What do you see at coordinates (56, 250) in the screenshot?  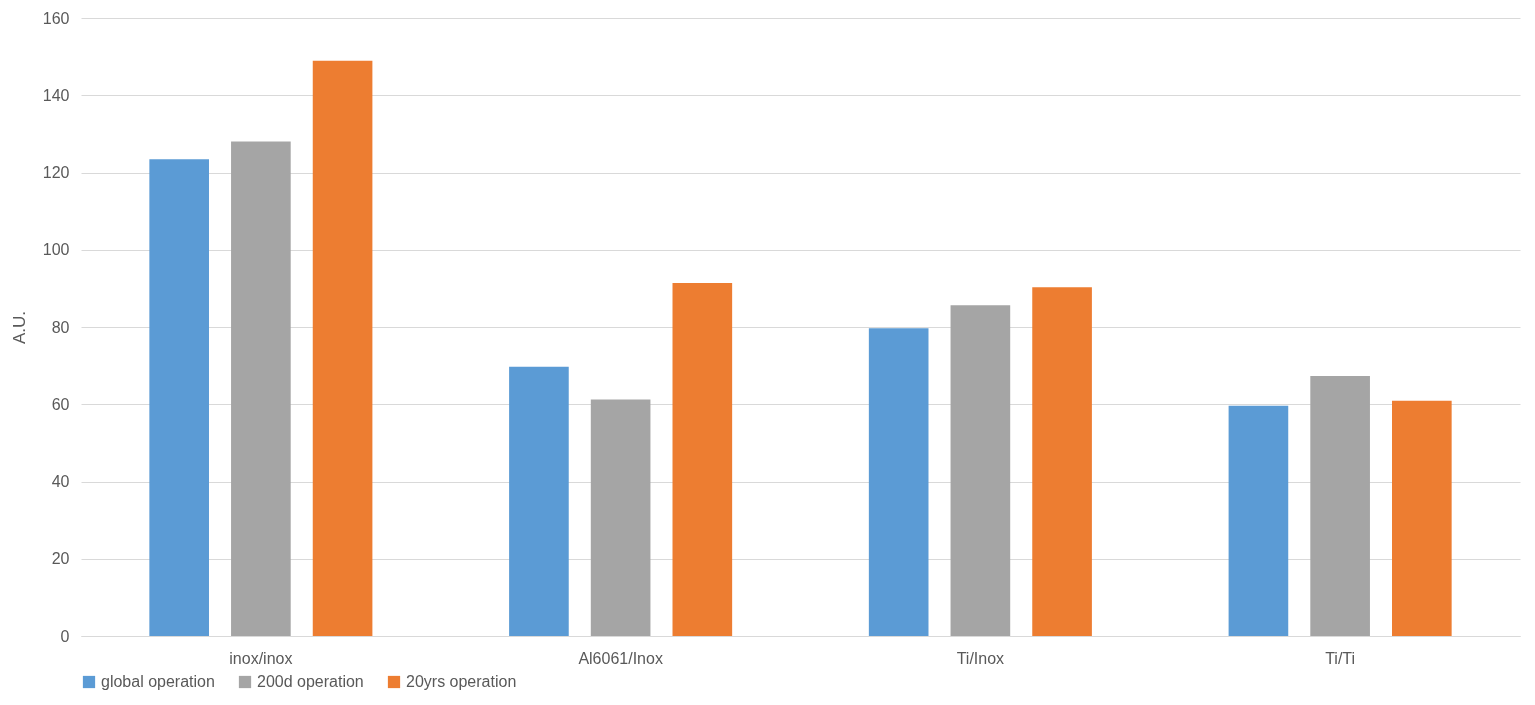 I see `y-tick-label: 100` at bounding box center [56, 250].